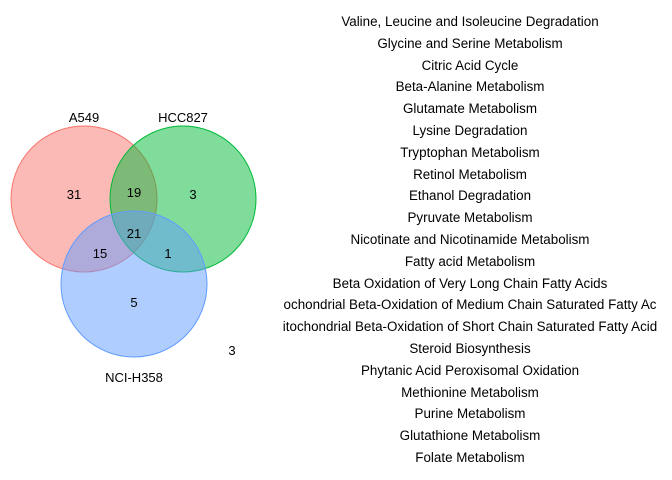 This screenshot has width=672, height=480. Describe the element at coordinates (183, 117) in the screenshot. I see `hcc827-set-label: HCC827` at that location.